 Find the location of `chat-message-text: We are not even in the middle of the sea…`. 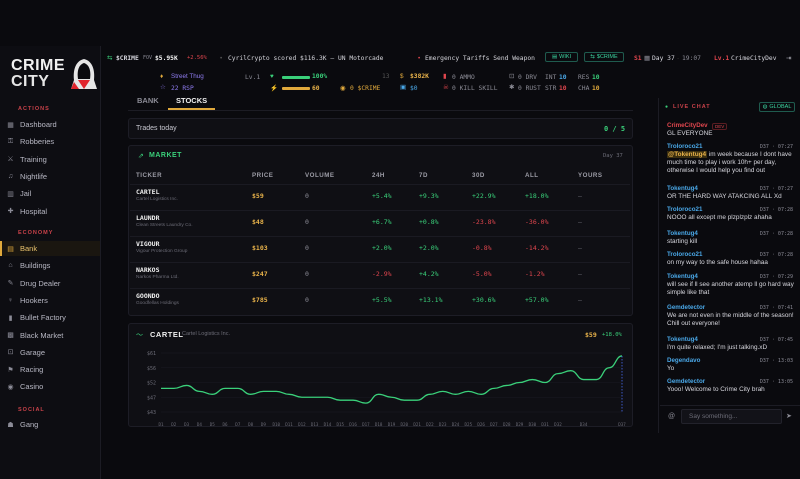

chat-message-text: We are not even in the middle of the sea… is located at coordinates (730, 320).